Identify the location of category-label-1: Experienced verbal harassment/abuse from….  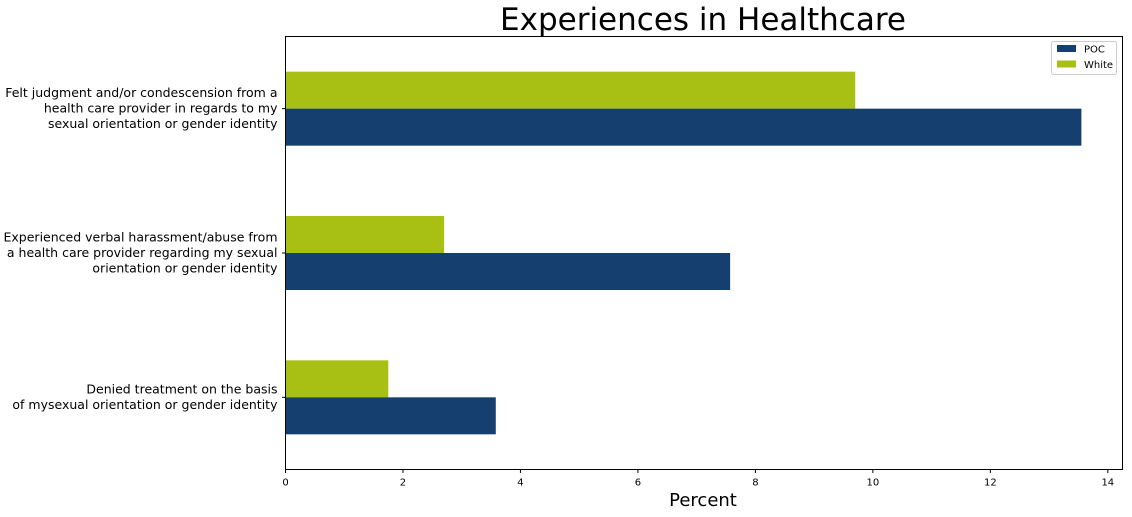
(141, 253).